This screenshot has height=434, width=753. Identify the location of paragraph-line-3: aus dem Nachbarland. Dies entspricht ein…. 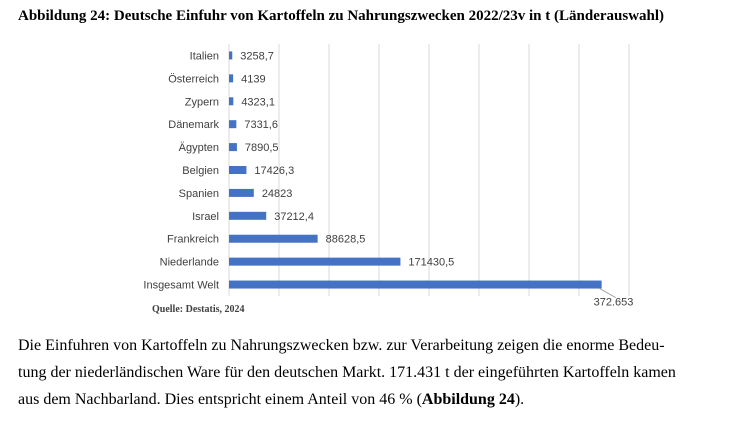
(377, 399).